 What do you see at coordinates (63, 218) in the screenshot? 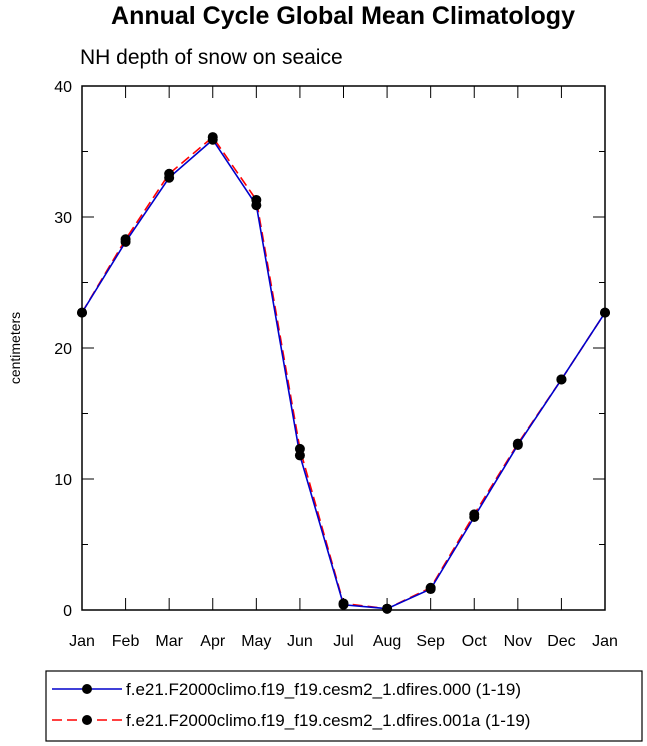
I see `y-tick-label: 30` at bounding box center [63, 218].